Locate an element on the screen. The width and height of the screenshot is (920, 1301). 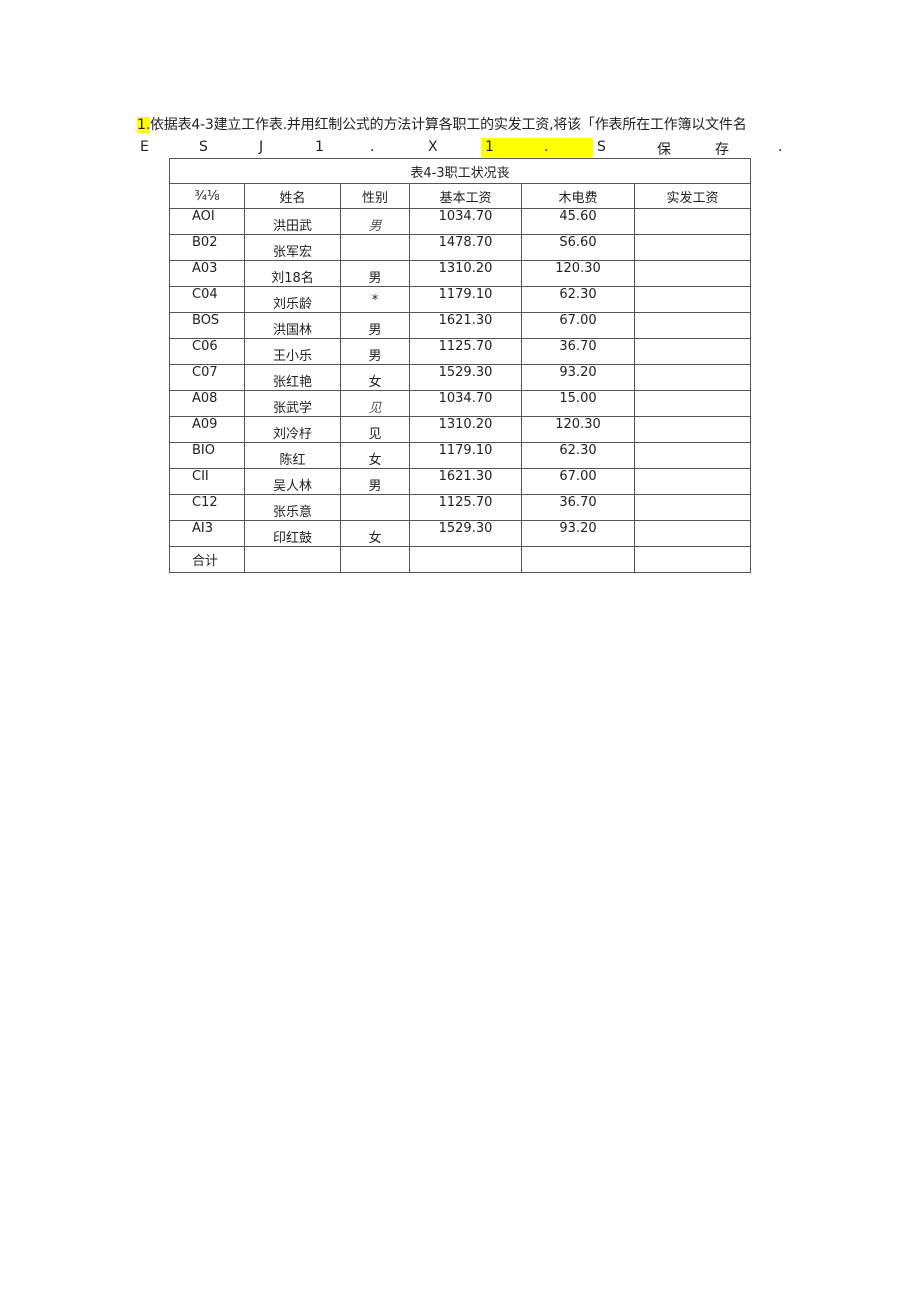
cell-text: BOS is located at coordinates (206, 320).